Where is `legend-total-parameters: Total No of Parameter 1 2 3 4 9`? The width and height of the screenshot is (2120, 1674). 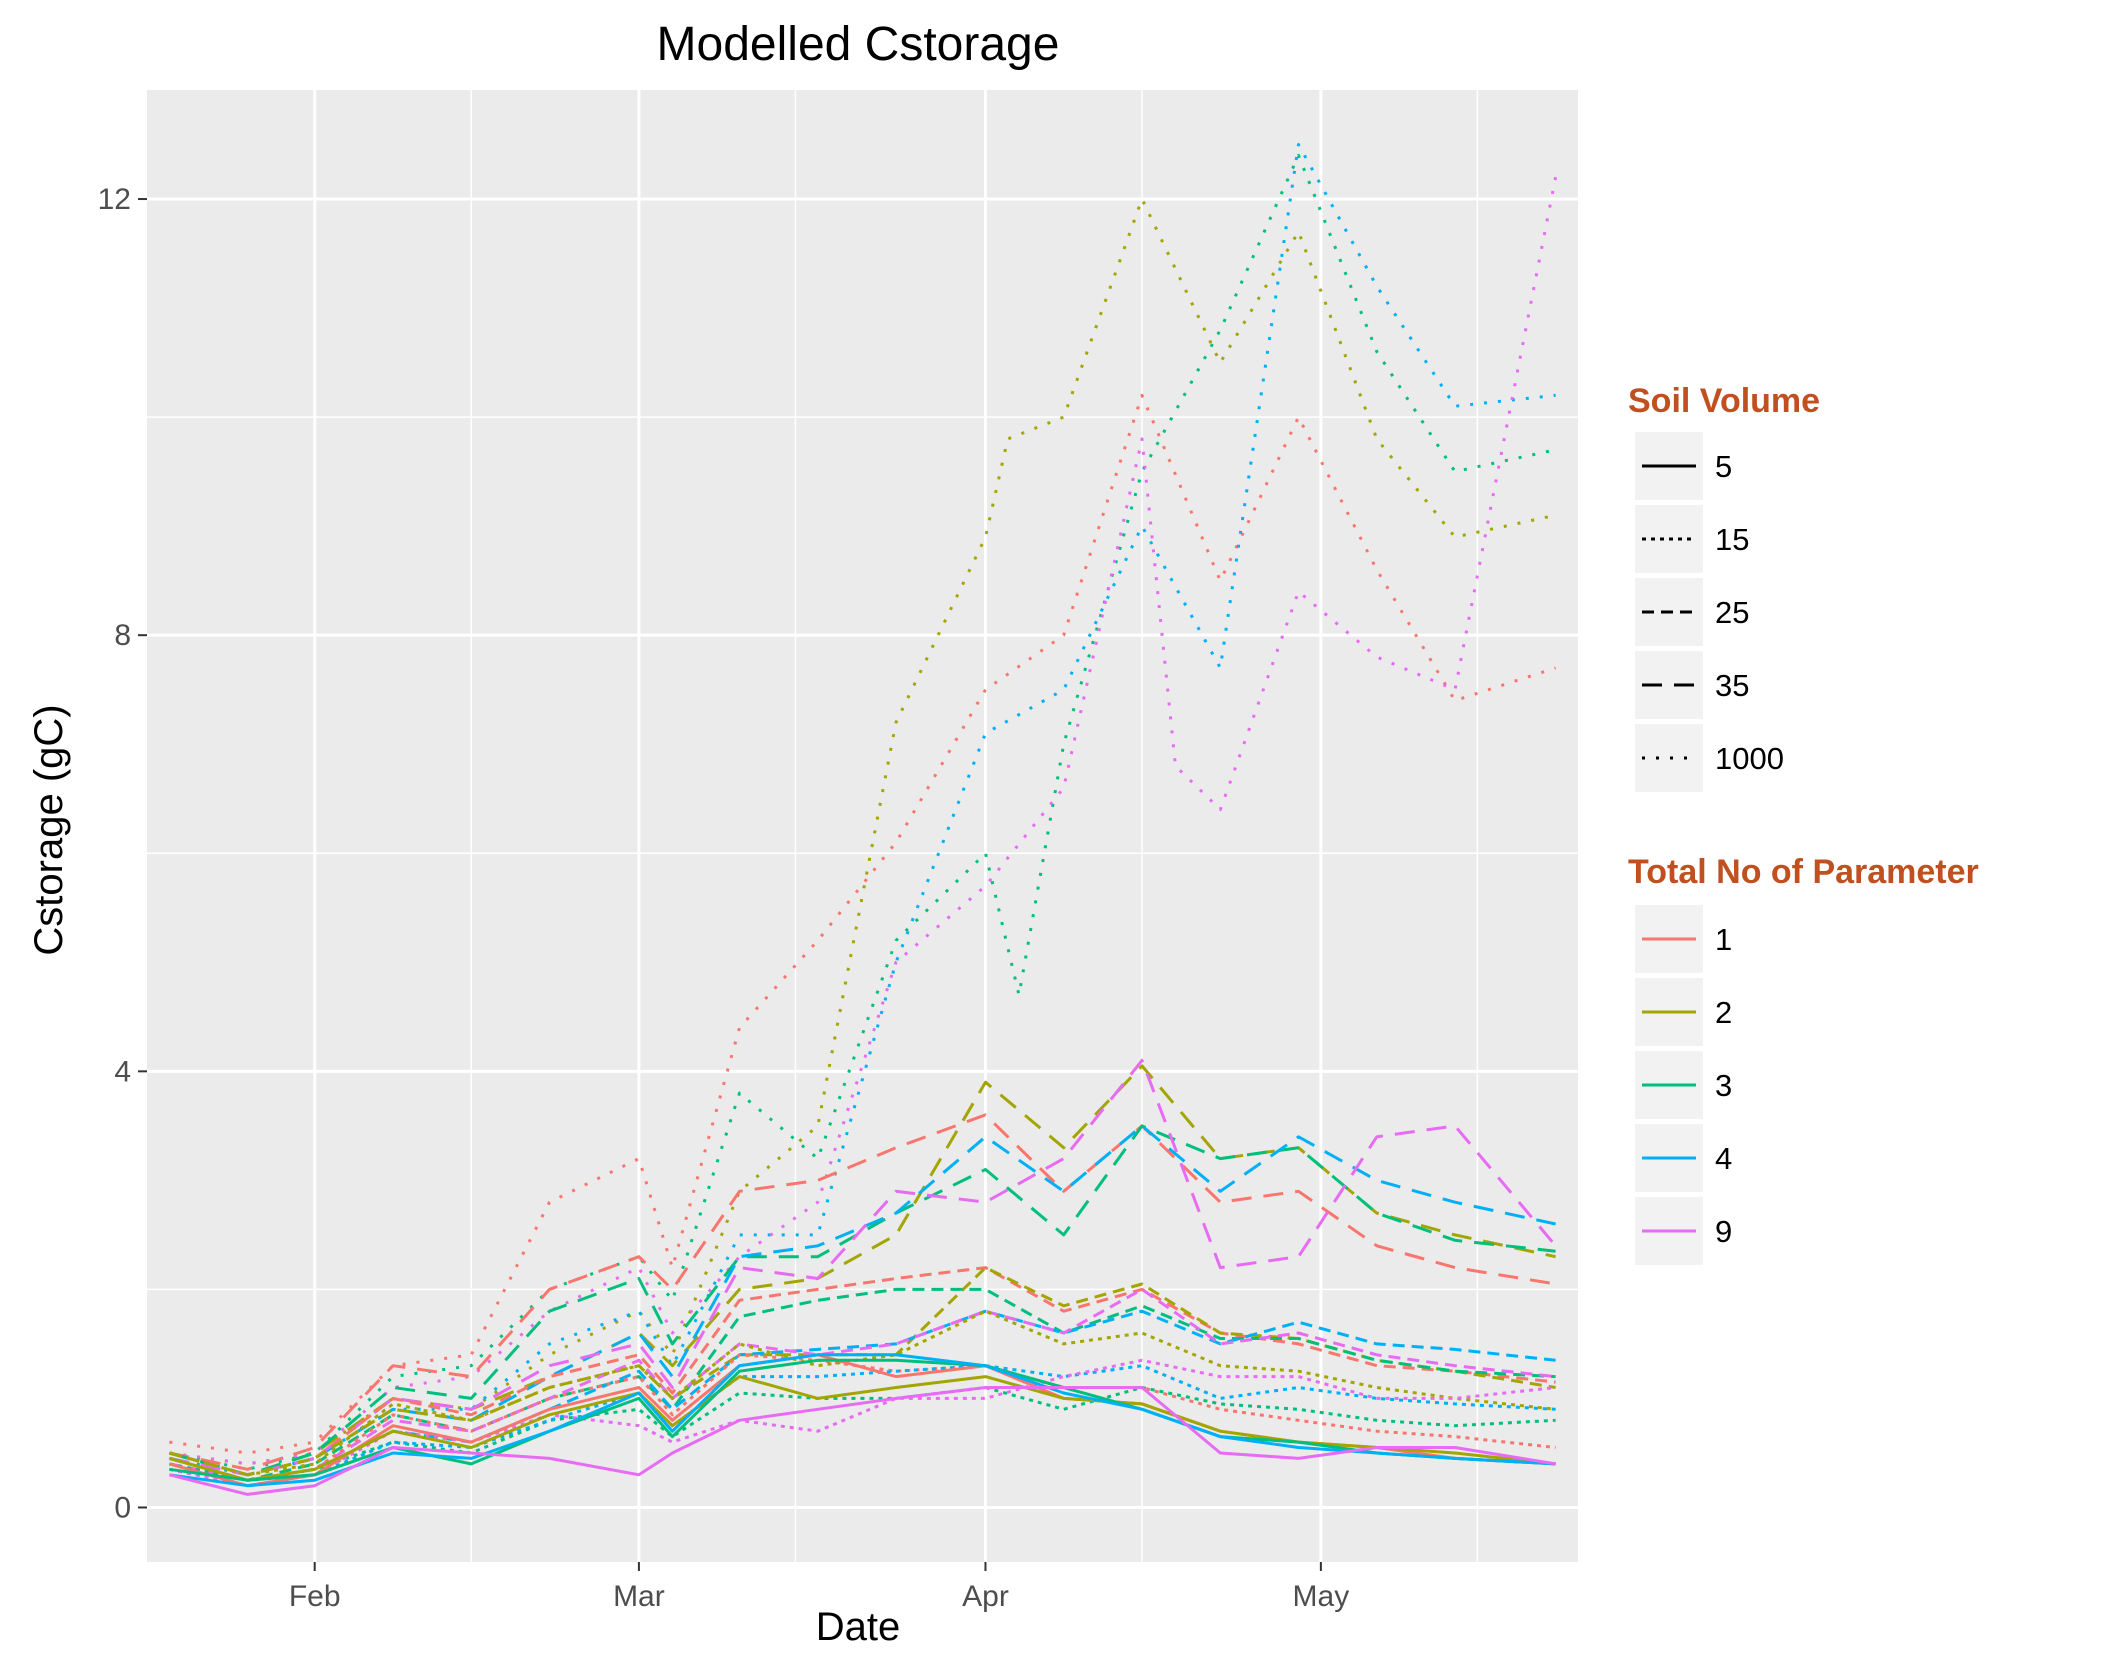 legend-total-parameters: Total No of Parameter 1 2 3 4 9 is located at coordinates (1803, 1059).